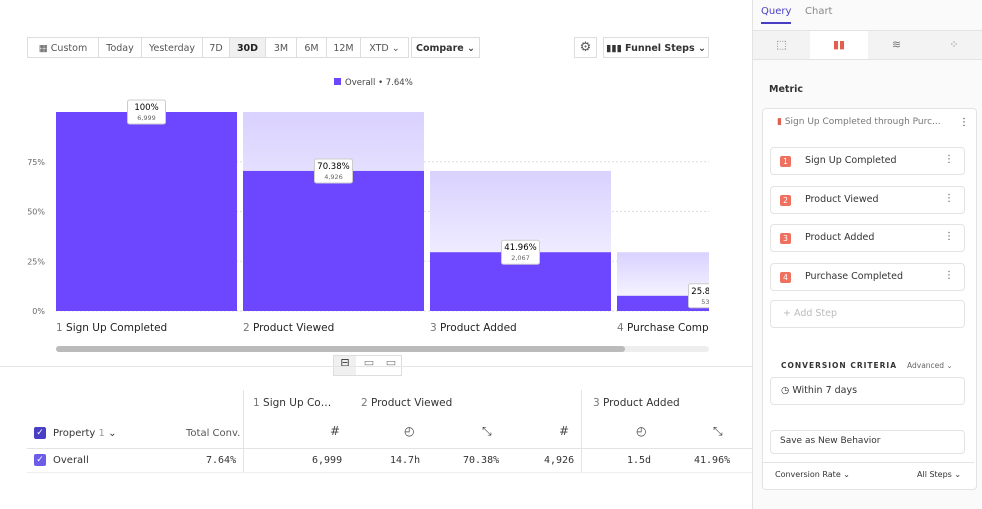 Image resolution: width=982 pixels, height=509 pixels. Describe the element at coordinates (340, 349) in the screenshot. I see `scrollbar` at that location.